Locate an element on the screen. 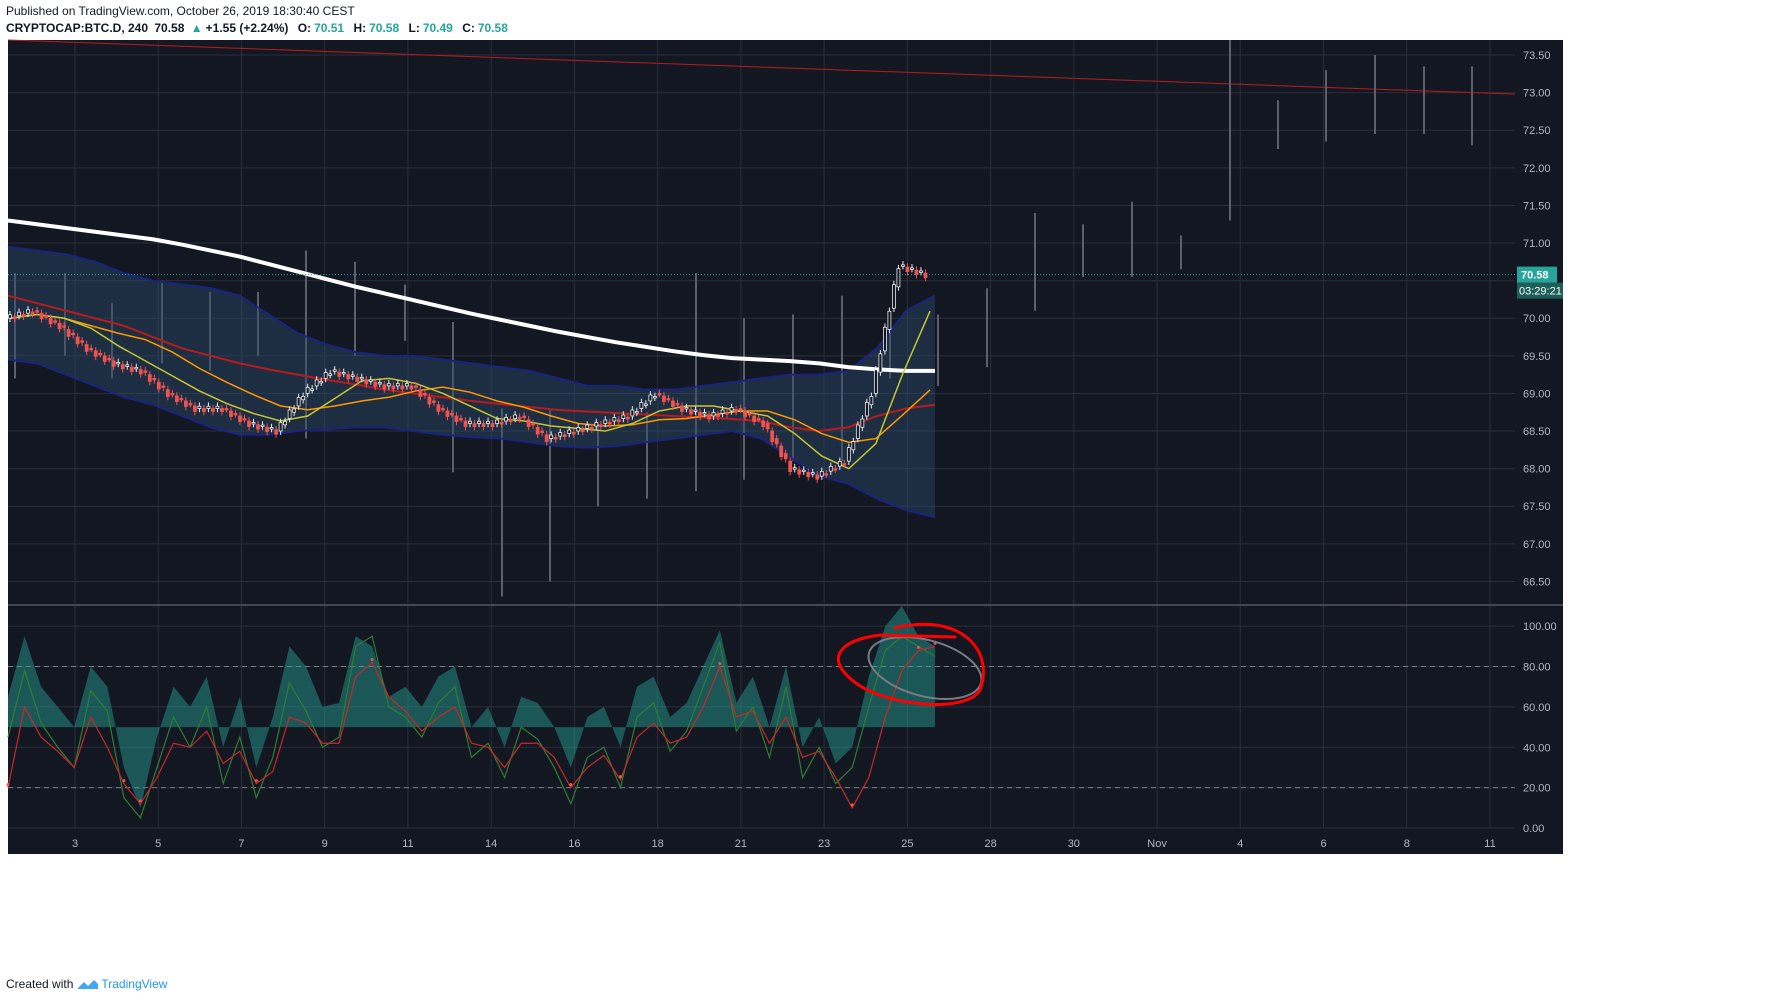 This screenshot has width=1773, height=1002. price-tick-label: 72.50 is located at coordinates (1537, 131).